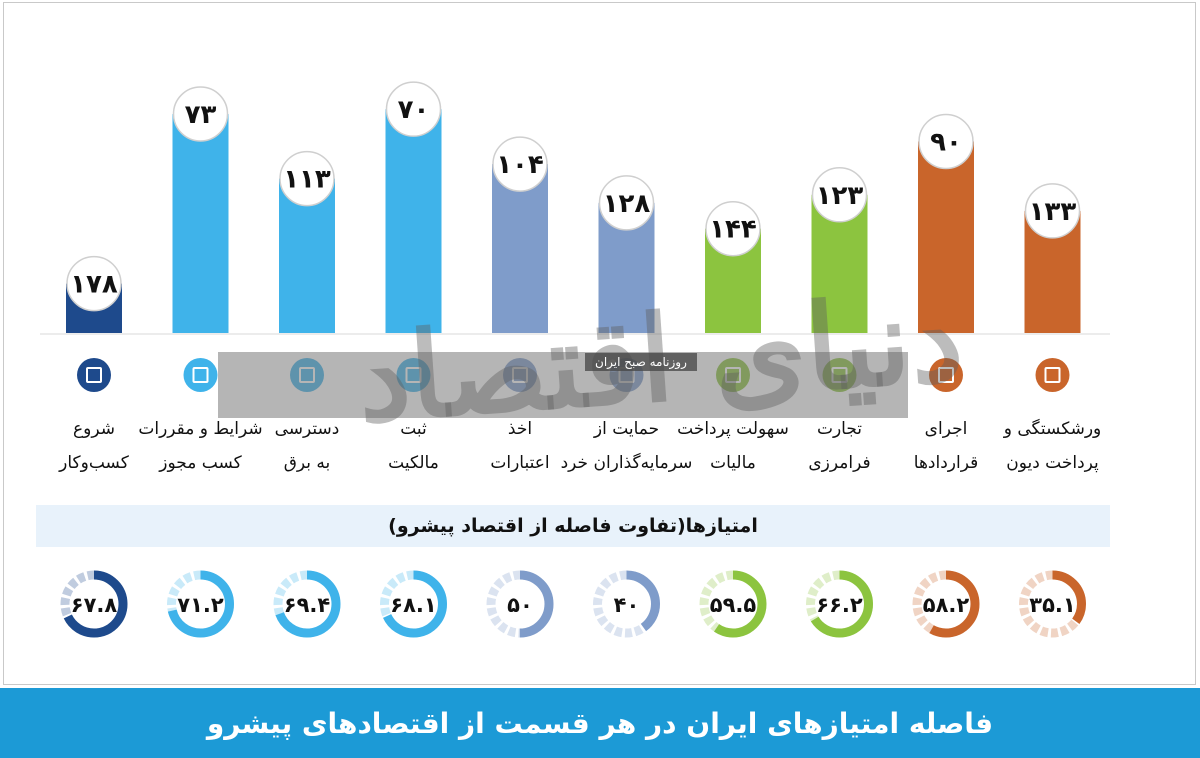 This screenshot has height=758, width=1200. I want to click on score-label-6: ۴۰, so click(627, 605).